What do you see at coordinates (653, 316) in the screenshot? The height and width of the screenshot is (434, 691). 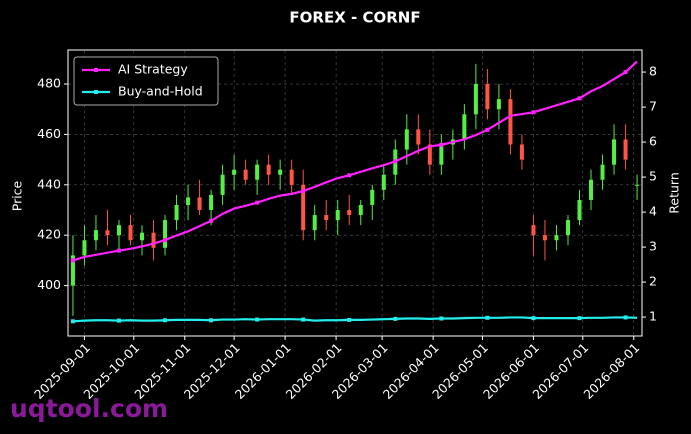 I see `y2-tick-label: 1` at bounding box center [653, 316].